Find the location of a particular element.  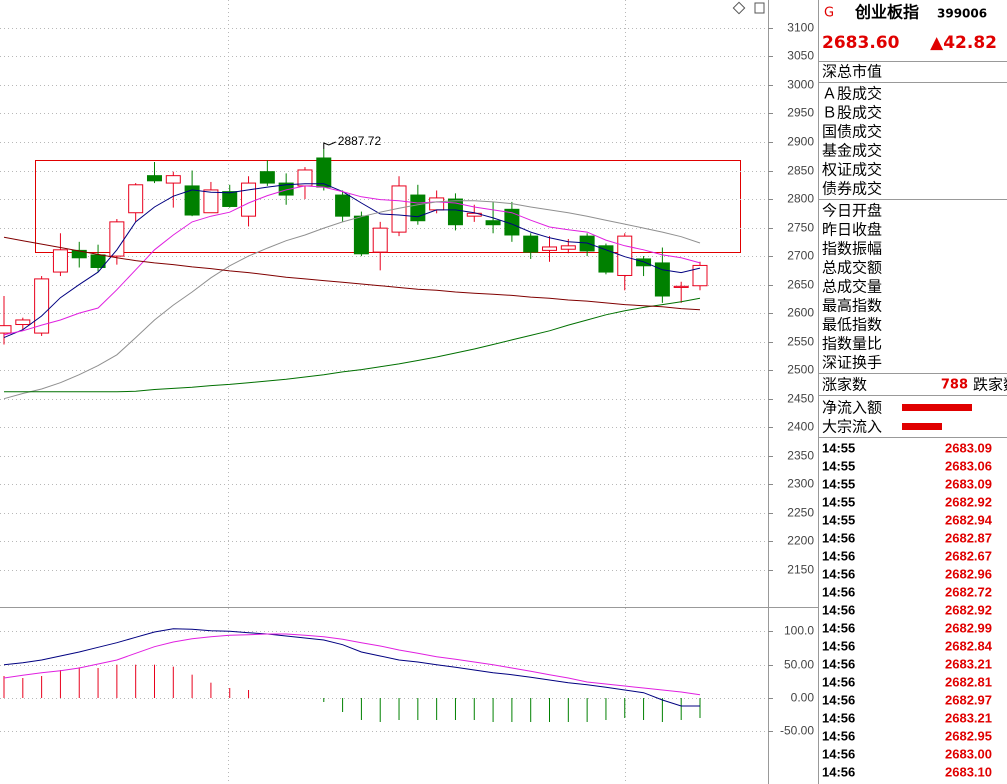

change: ▲42.82 is located at coordinates (963, 43).